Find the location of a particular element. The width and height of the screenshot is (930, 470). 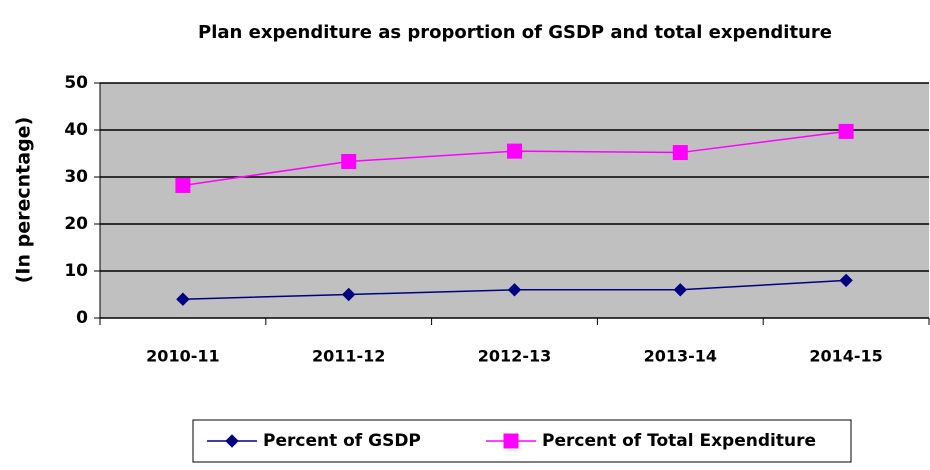

y-tick-label: 20 is located at coordinates (76, 224).